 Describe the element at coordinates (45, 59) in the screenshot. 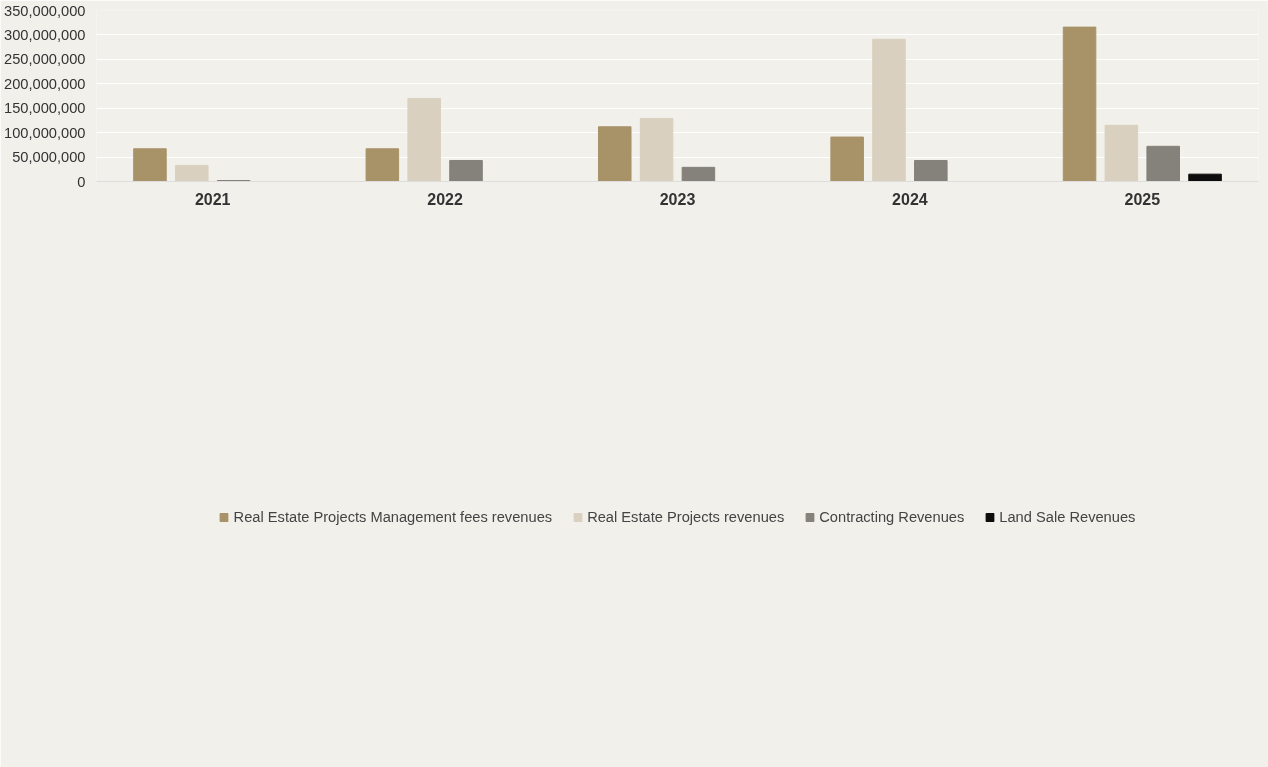

I see `y-tick-label: 250,000,000` at that location.